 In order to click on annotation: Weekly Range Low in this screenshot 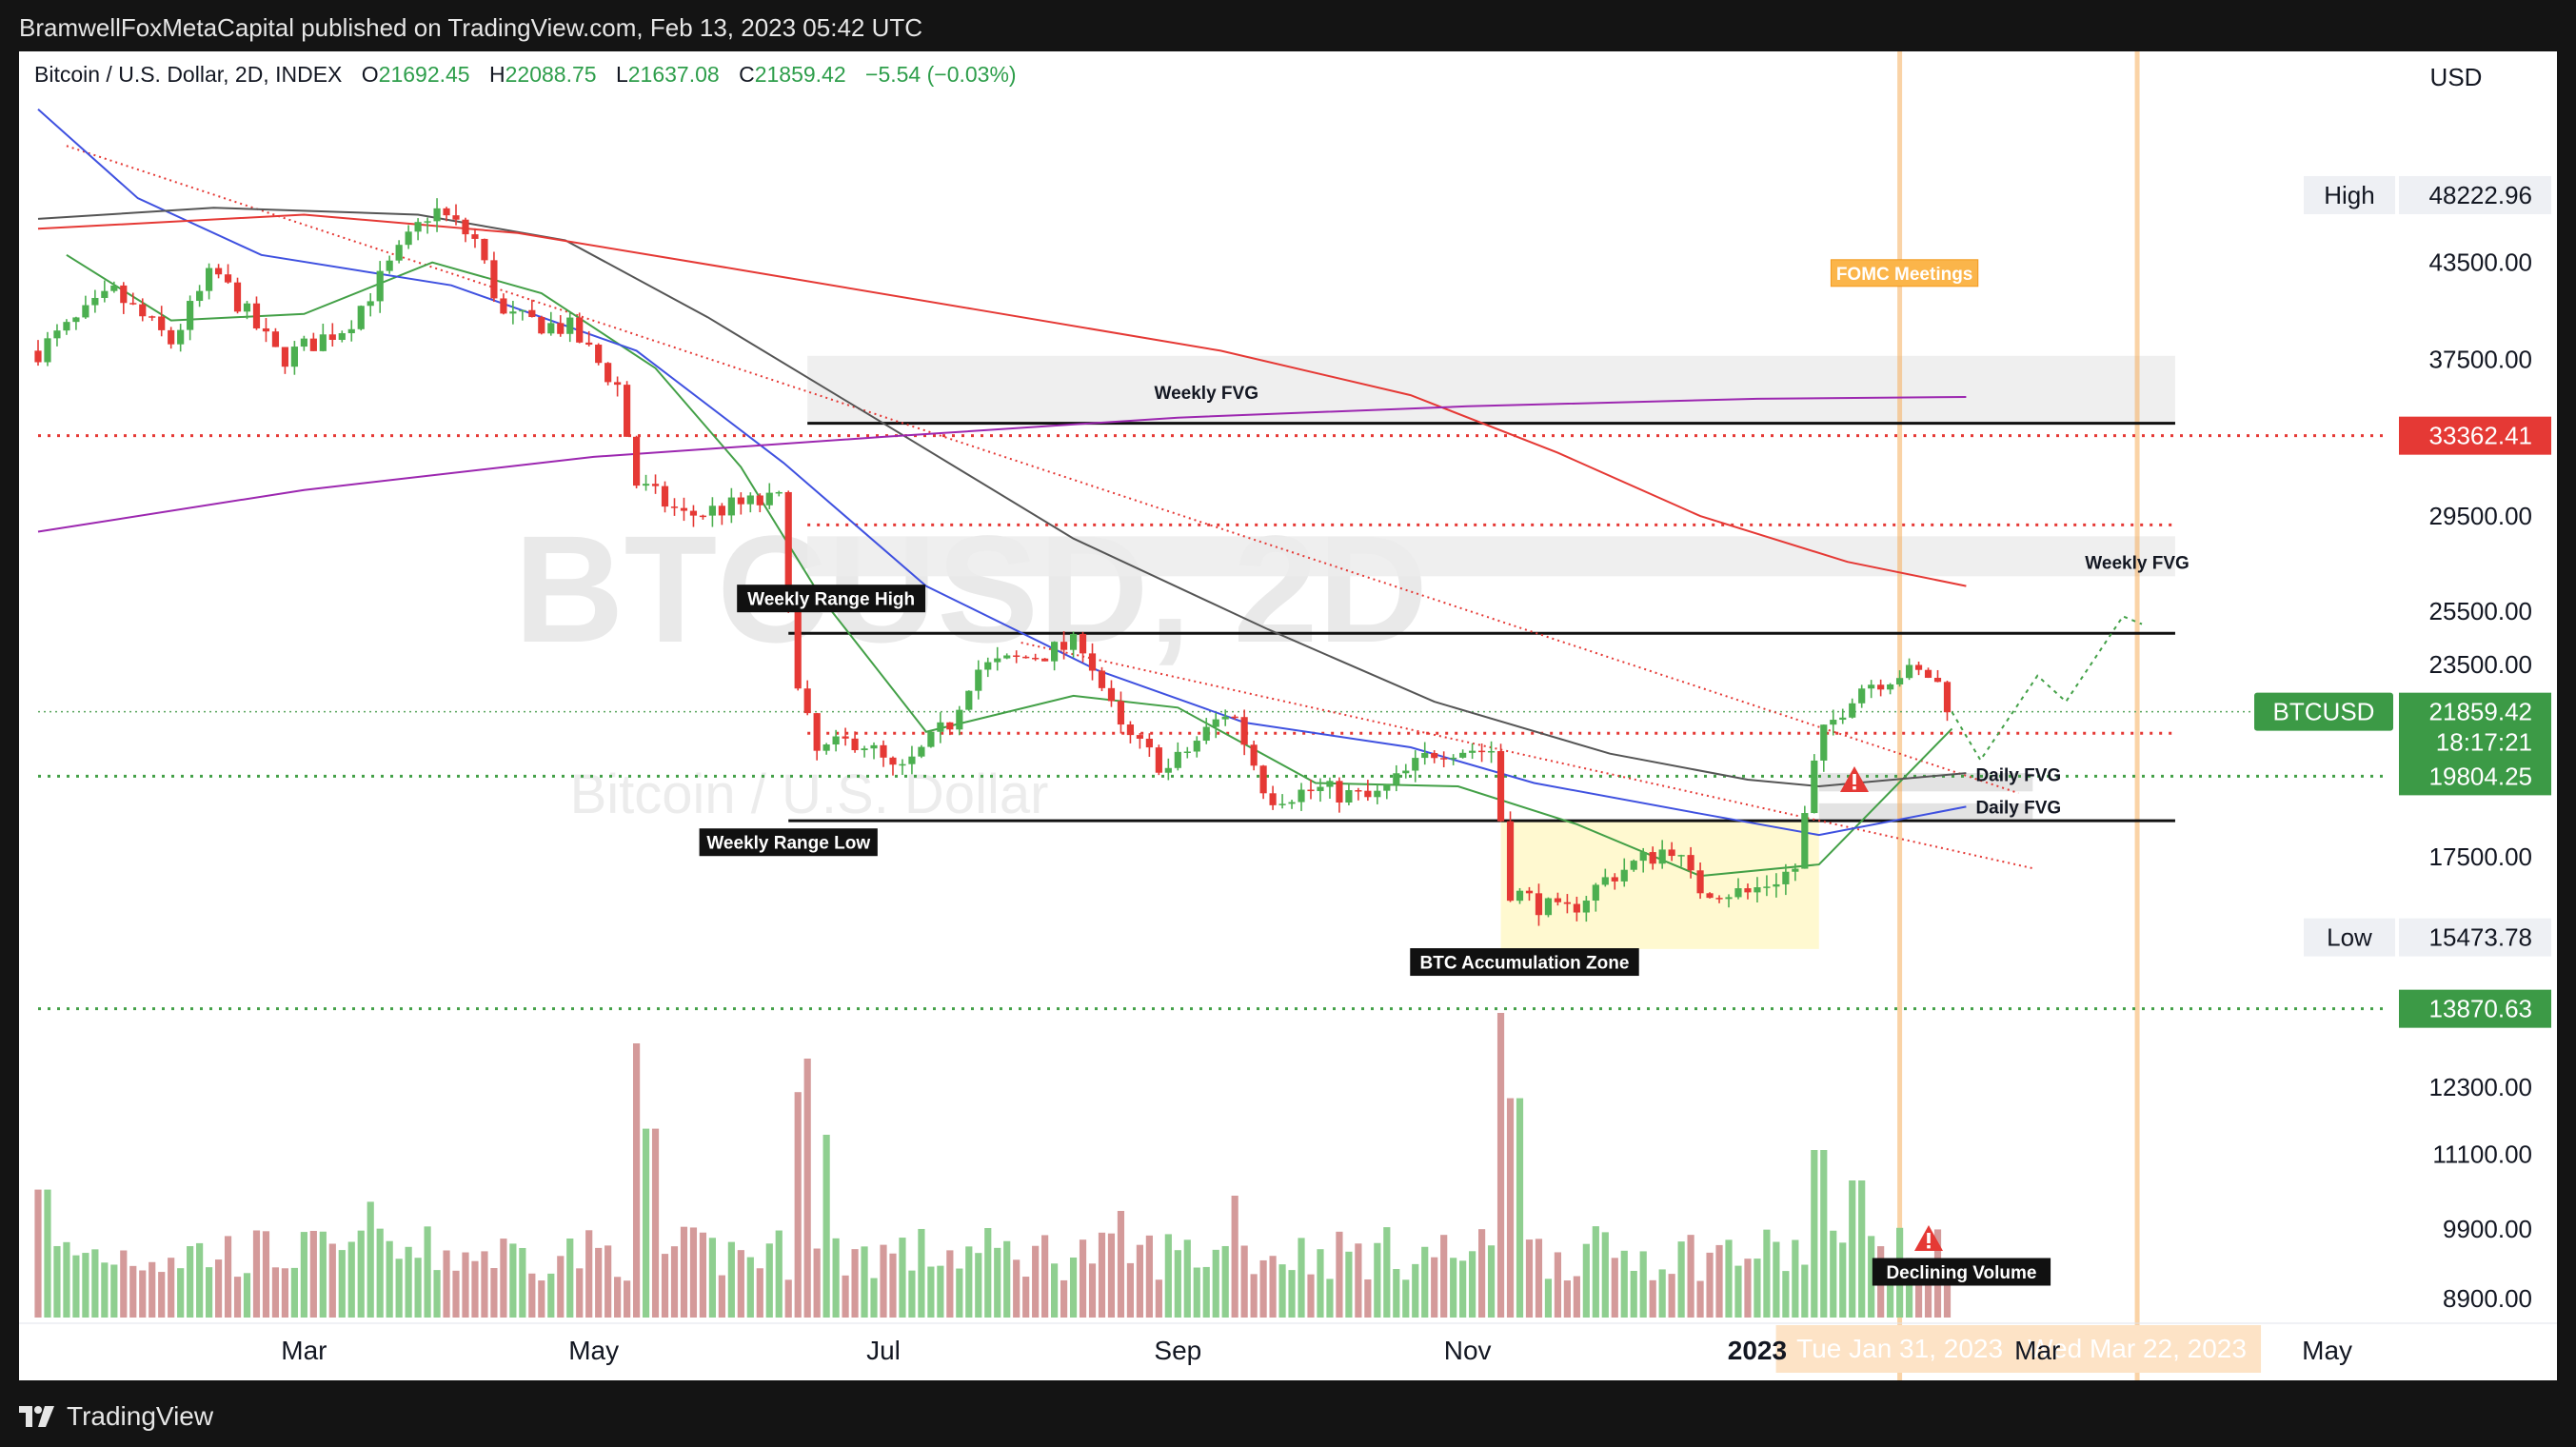, I will do `click(788, 842)`.